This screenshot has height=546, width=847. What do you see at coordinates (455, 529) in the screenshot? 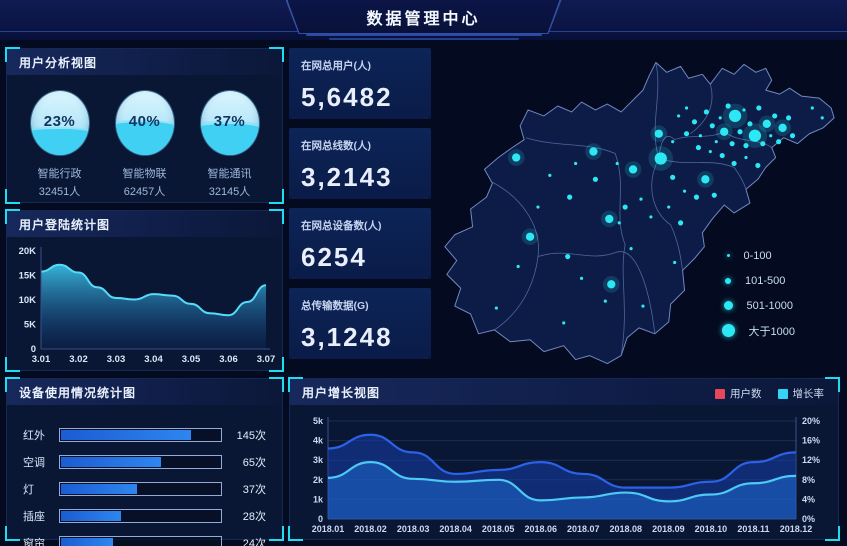
I see `x-tick-label: 2018.04` at bounding box center [455, 529].